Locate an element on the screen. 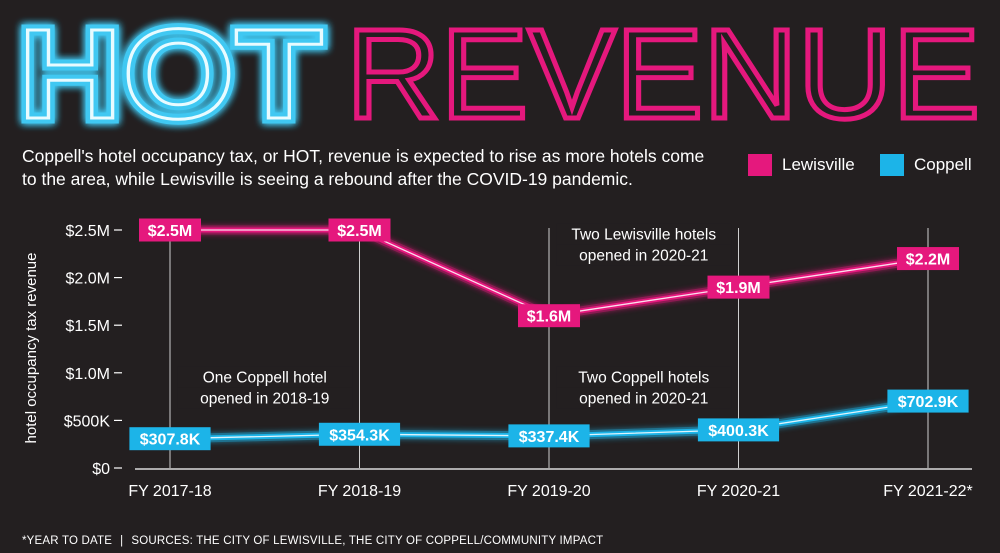  x-tick-label-1: FY 2018-19 is located at coordinates (359, 491).